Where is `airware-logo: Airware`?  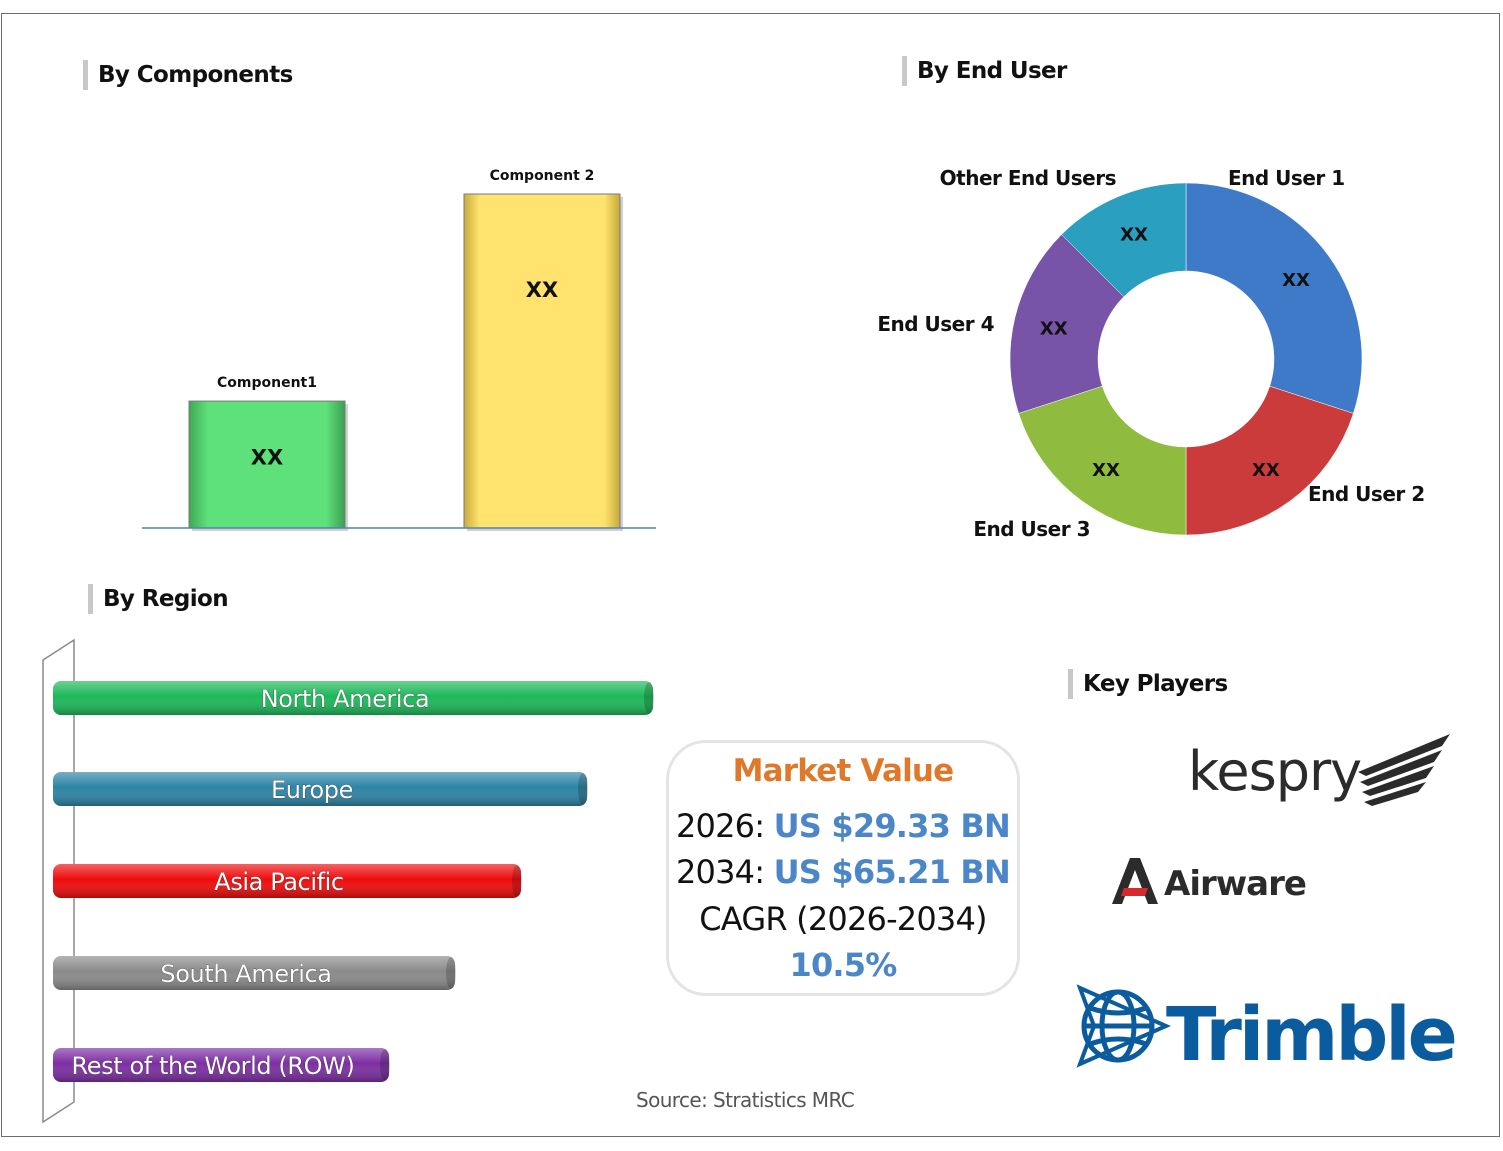 airware-logo: Airware is located at coordinates (1209, 881).